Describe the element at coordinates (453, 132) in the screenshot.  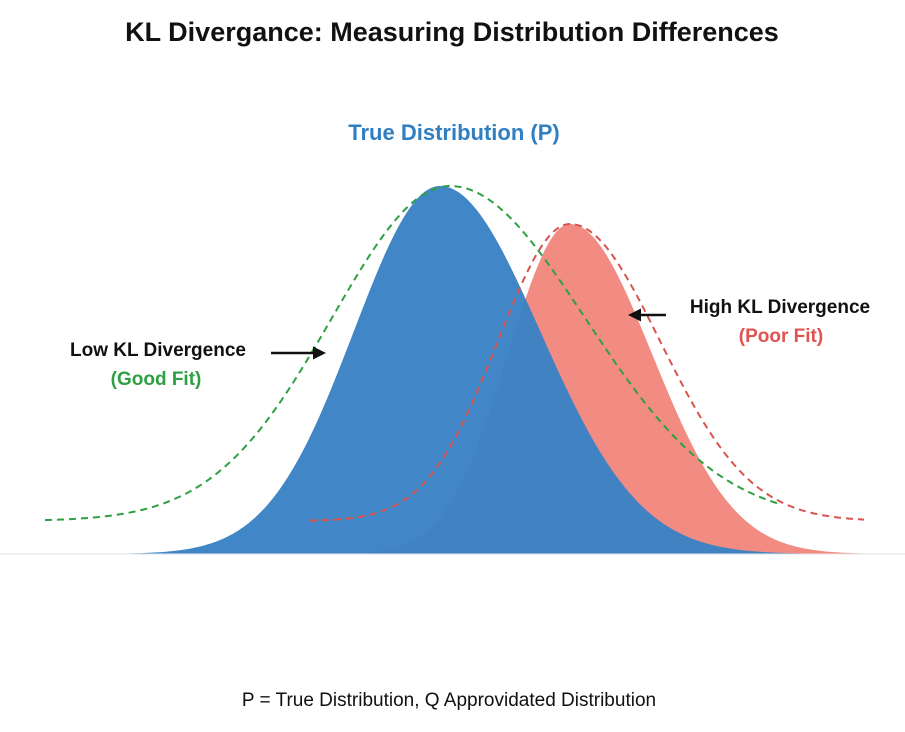
I see `true-distribution-label: True Distribution (P)` at that location.